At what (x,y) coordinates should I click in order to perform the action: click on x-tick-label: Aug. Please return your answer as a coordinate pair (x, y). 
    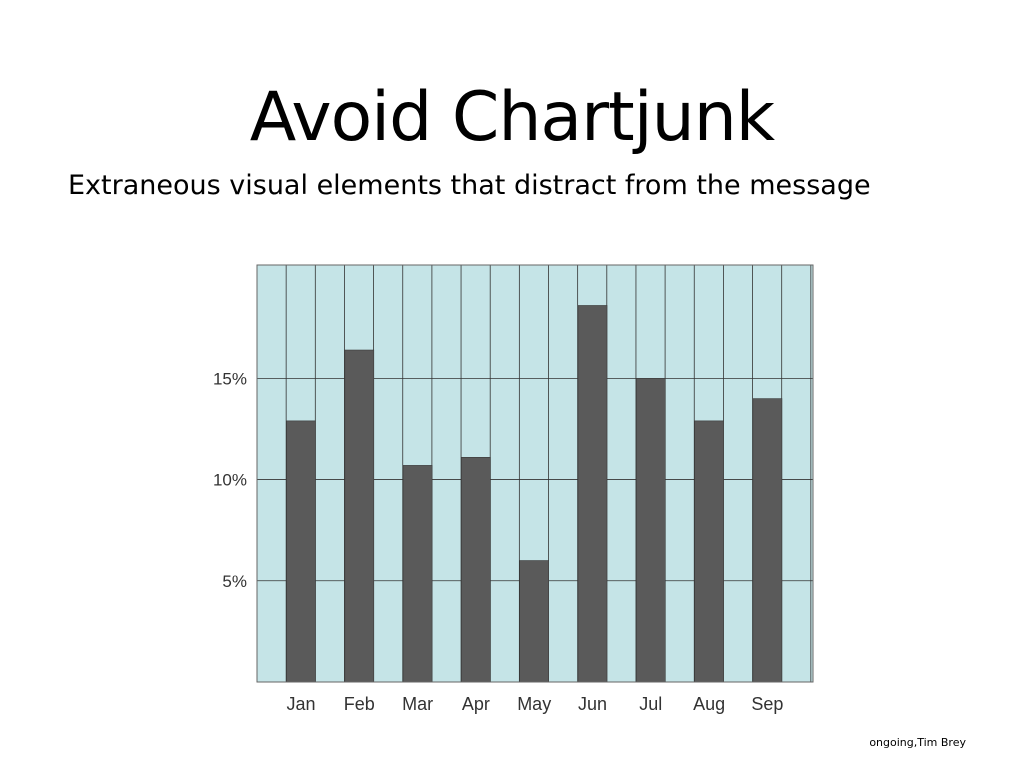
    Looking at the image, I should click on (709, 704).